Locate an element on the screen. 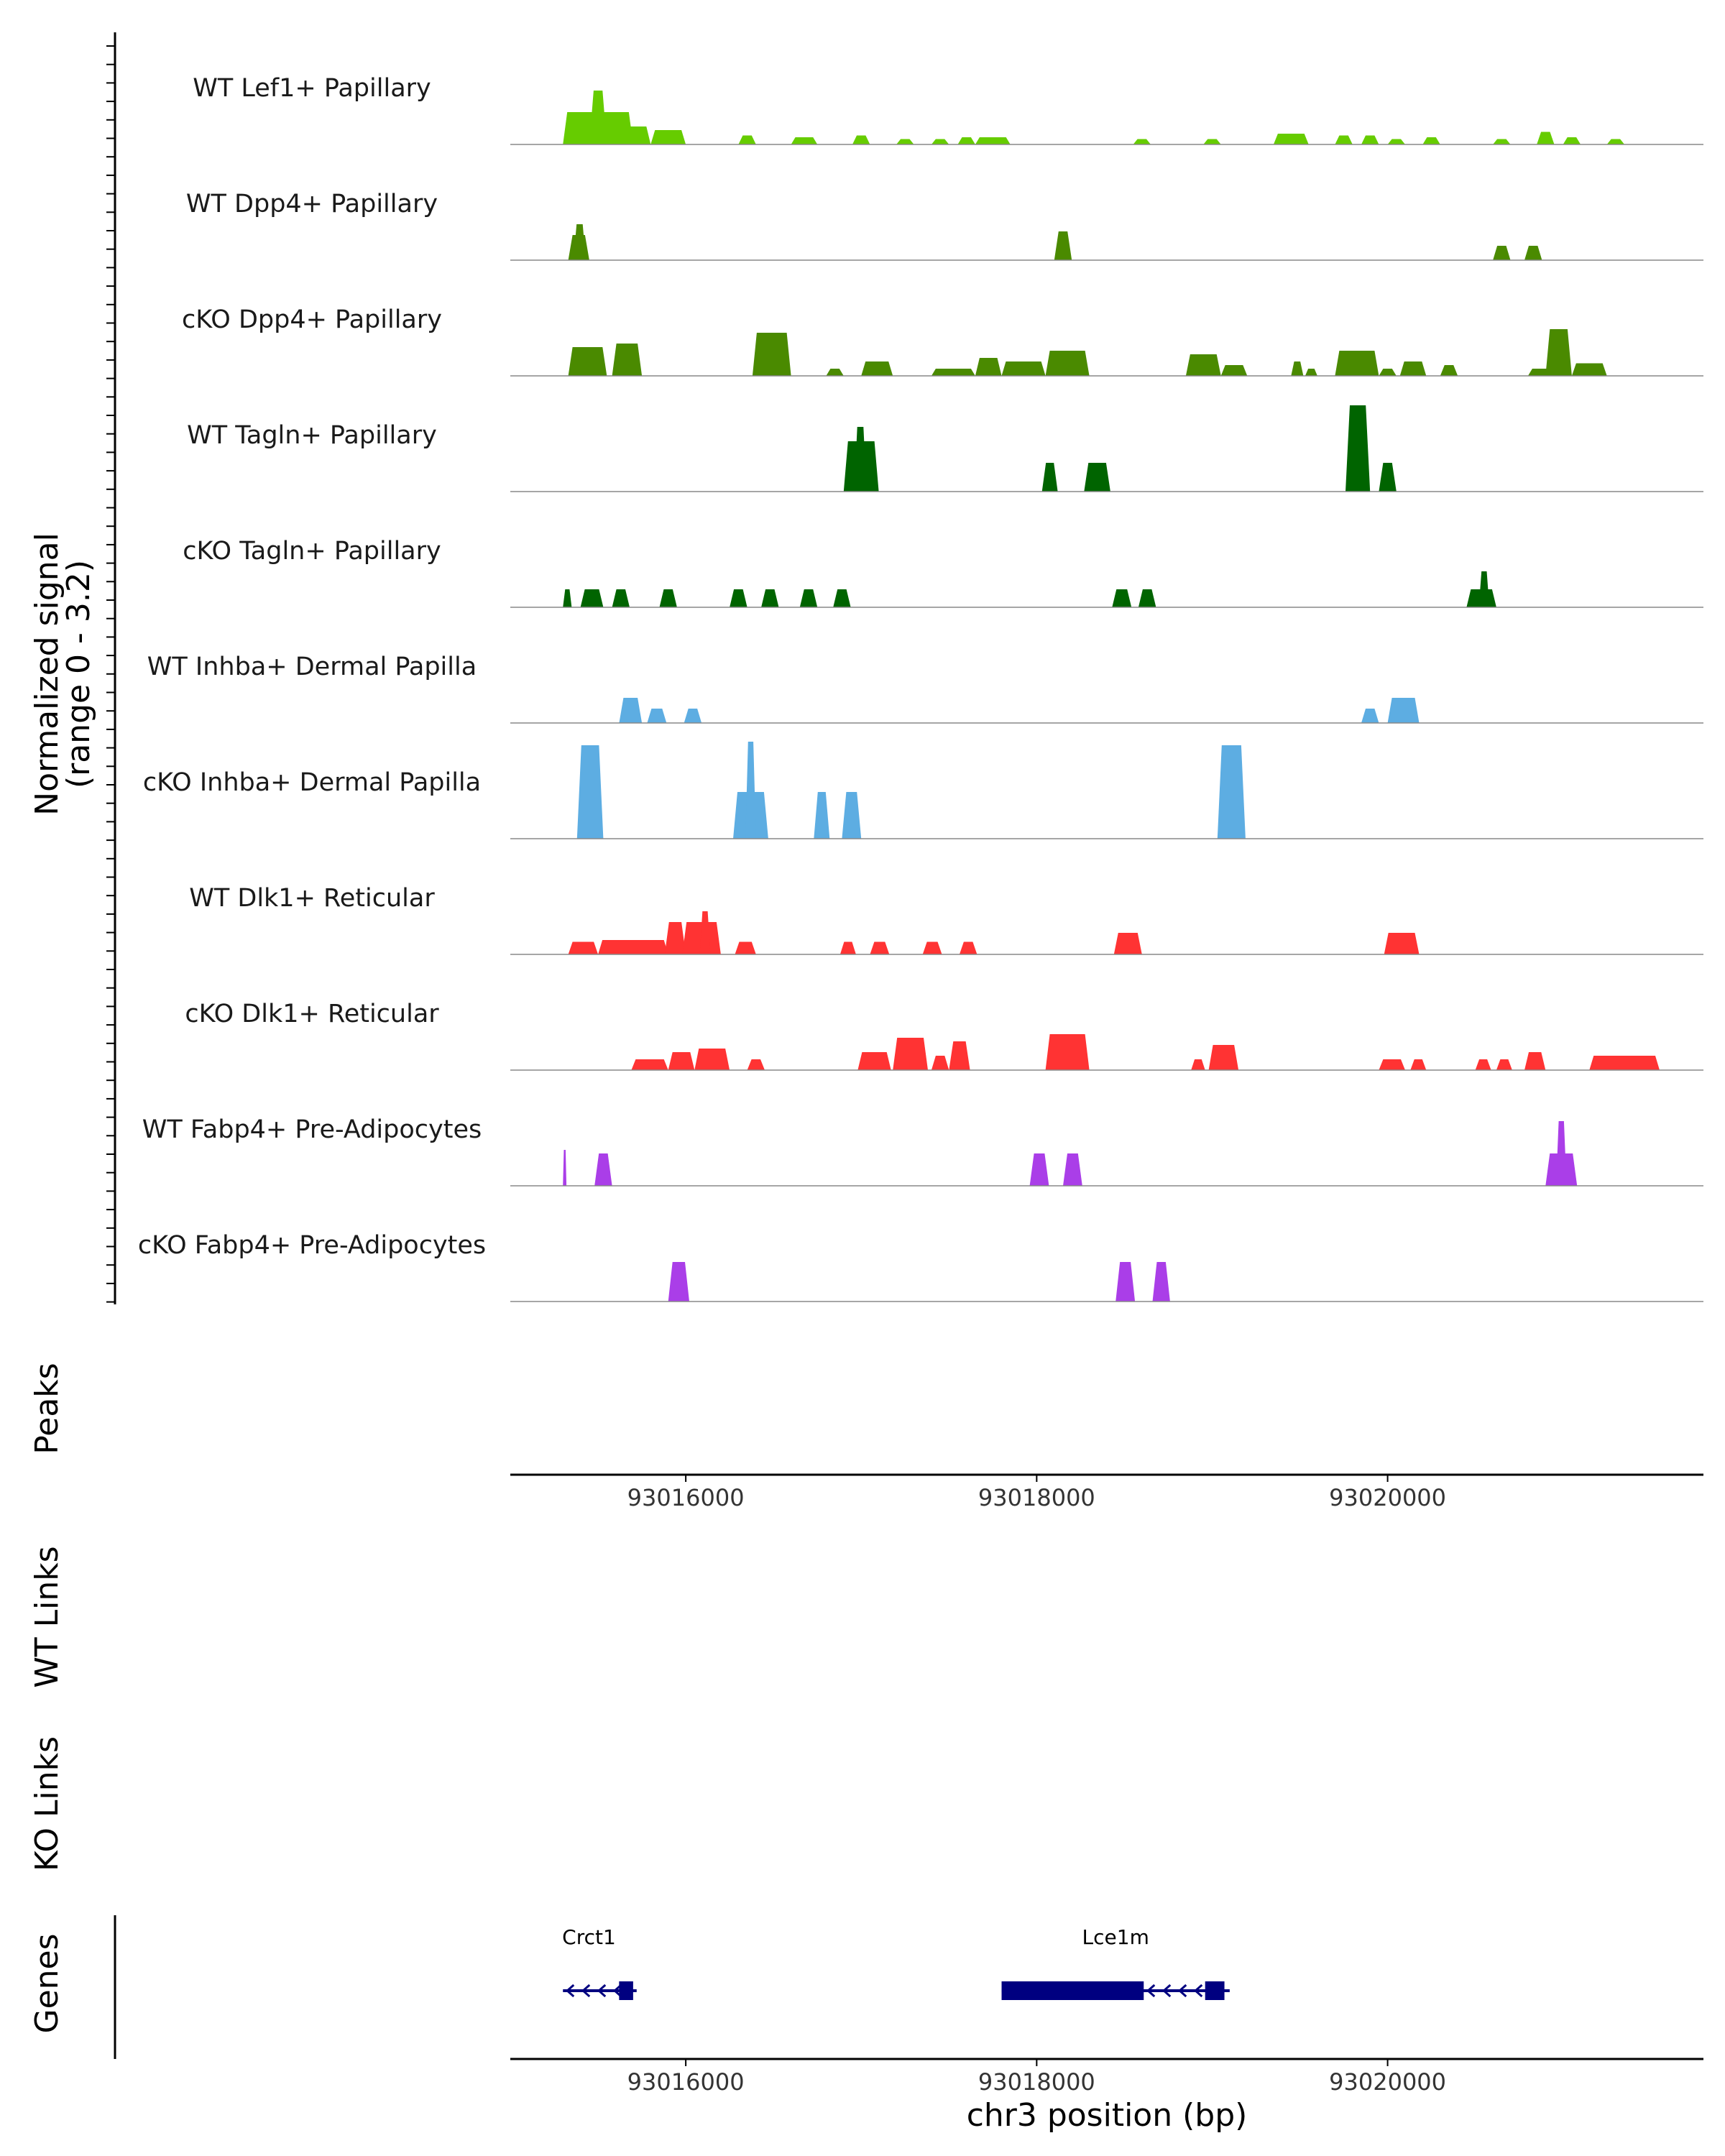 The width and height of the screenshot is (1725, 2156). x-tick-label: 93020000 is located at coordinates (1387, 1498).